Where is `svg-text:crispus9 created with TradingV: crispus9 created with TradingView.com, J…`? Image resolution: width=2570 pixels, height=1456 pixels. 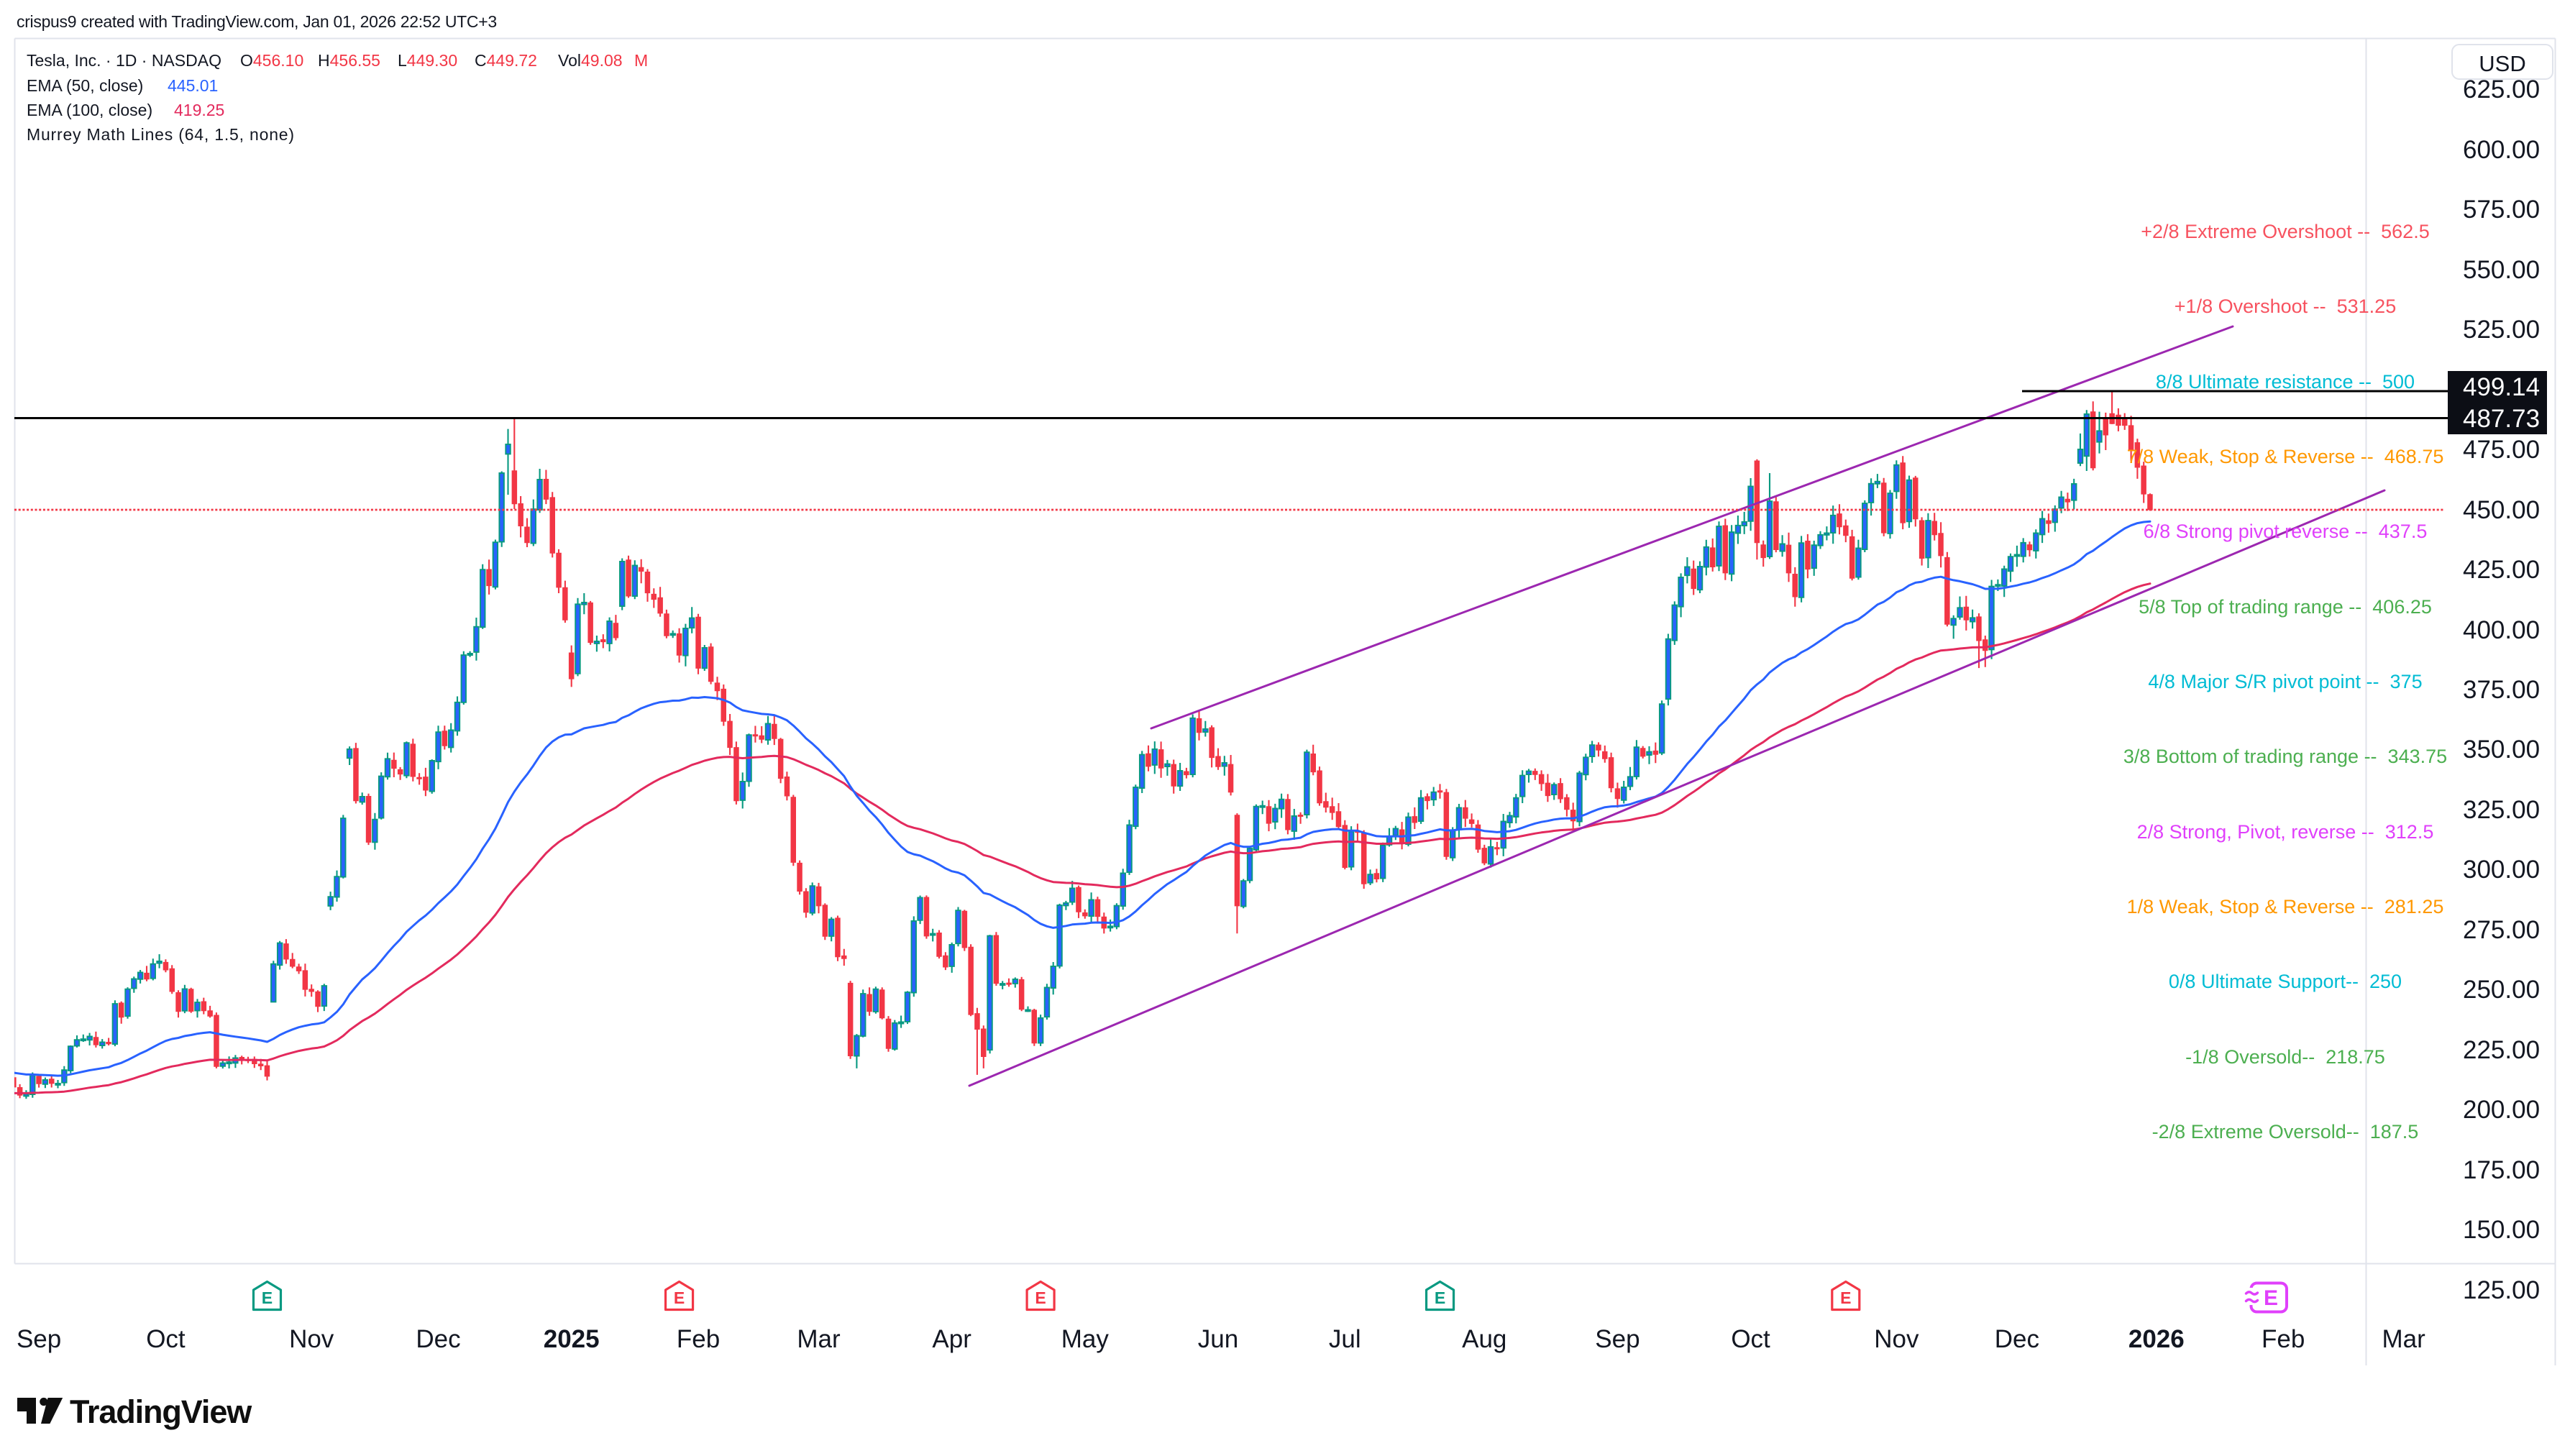 svg-text:crispus9 created with TradingV: crispus9 created with TradingView.com, J… is located at coordinates (257, 21).